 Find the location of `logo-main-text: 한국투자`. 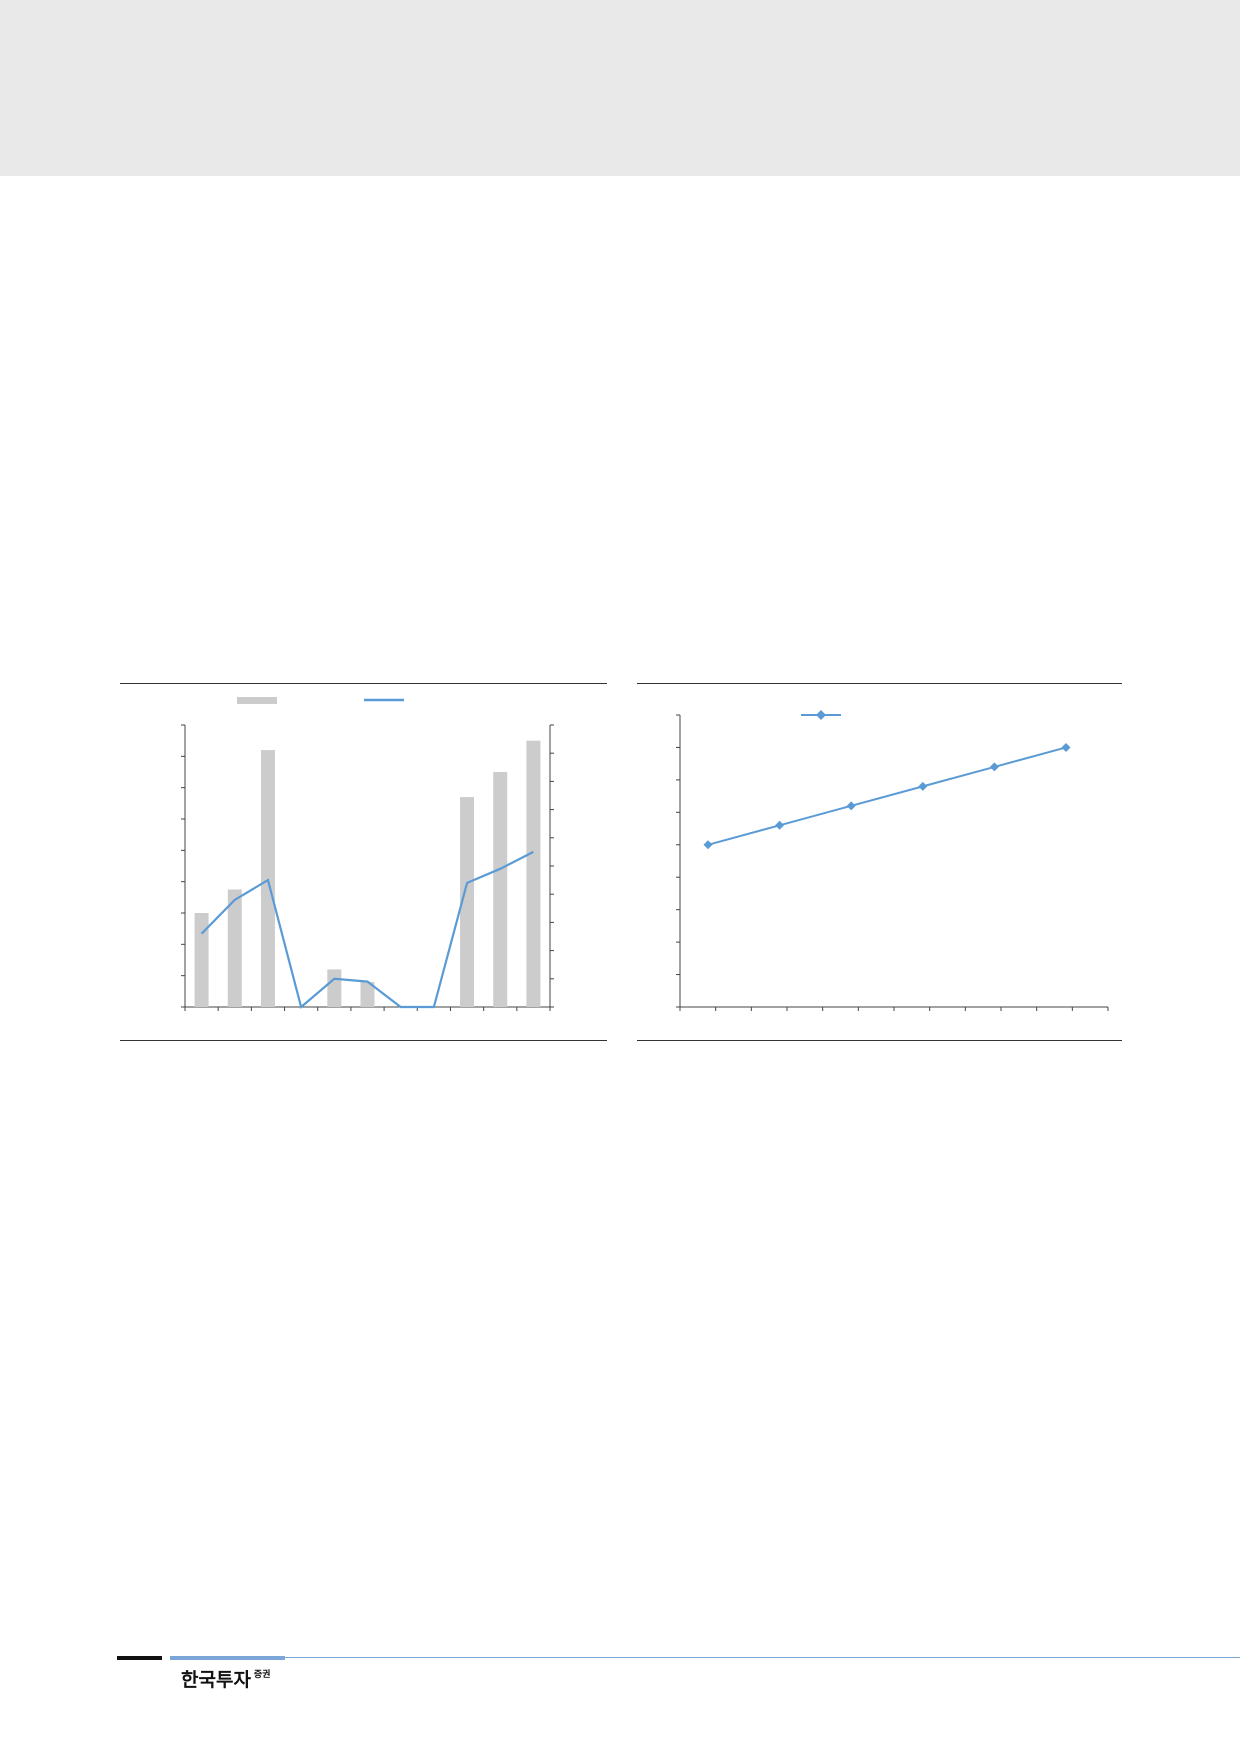

logo-main-text: 한국투자 is located at coordinates (216, 1680).